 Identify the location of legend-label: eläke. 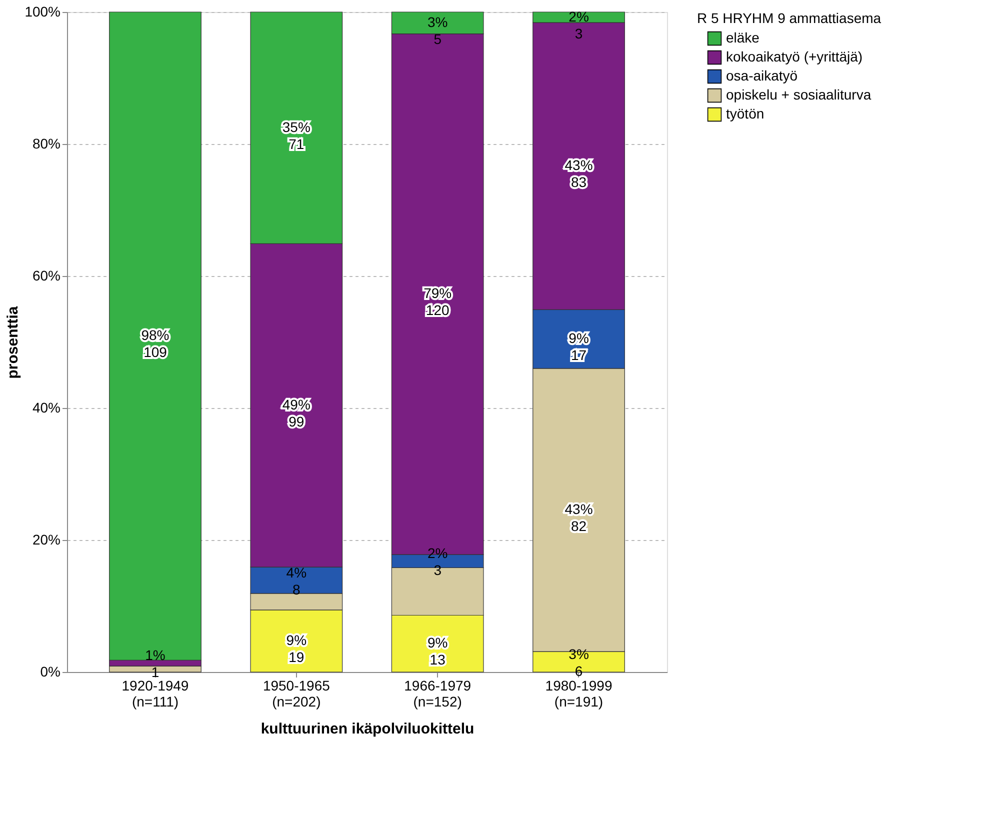
(743, 38).